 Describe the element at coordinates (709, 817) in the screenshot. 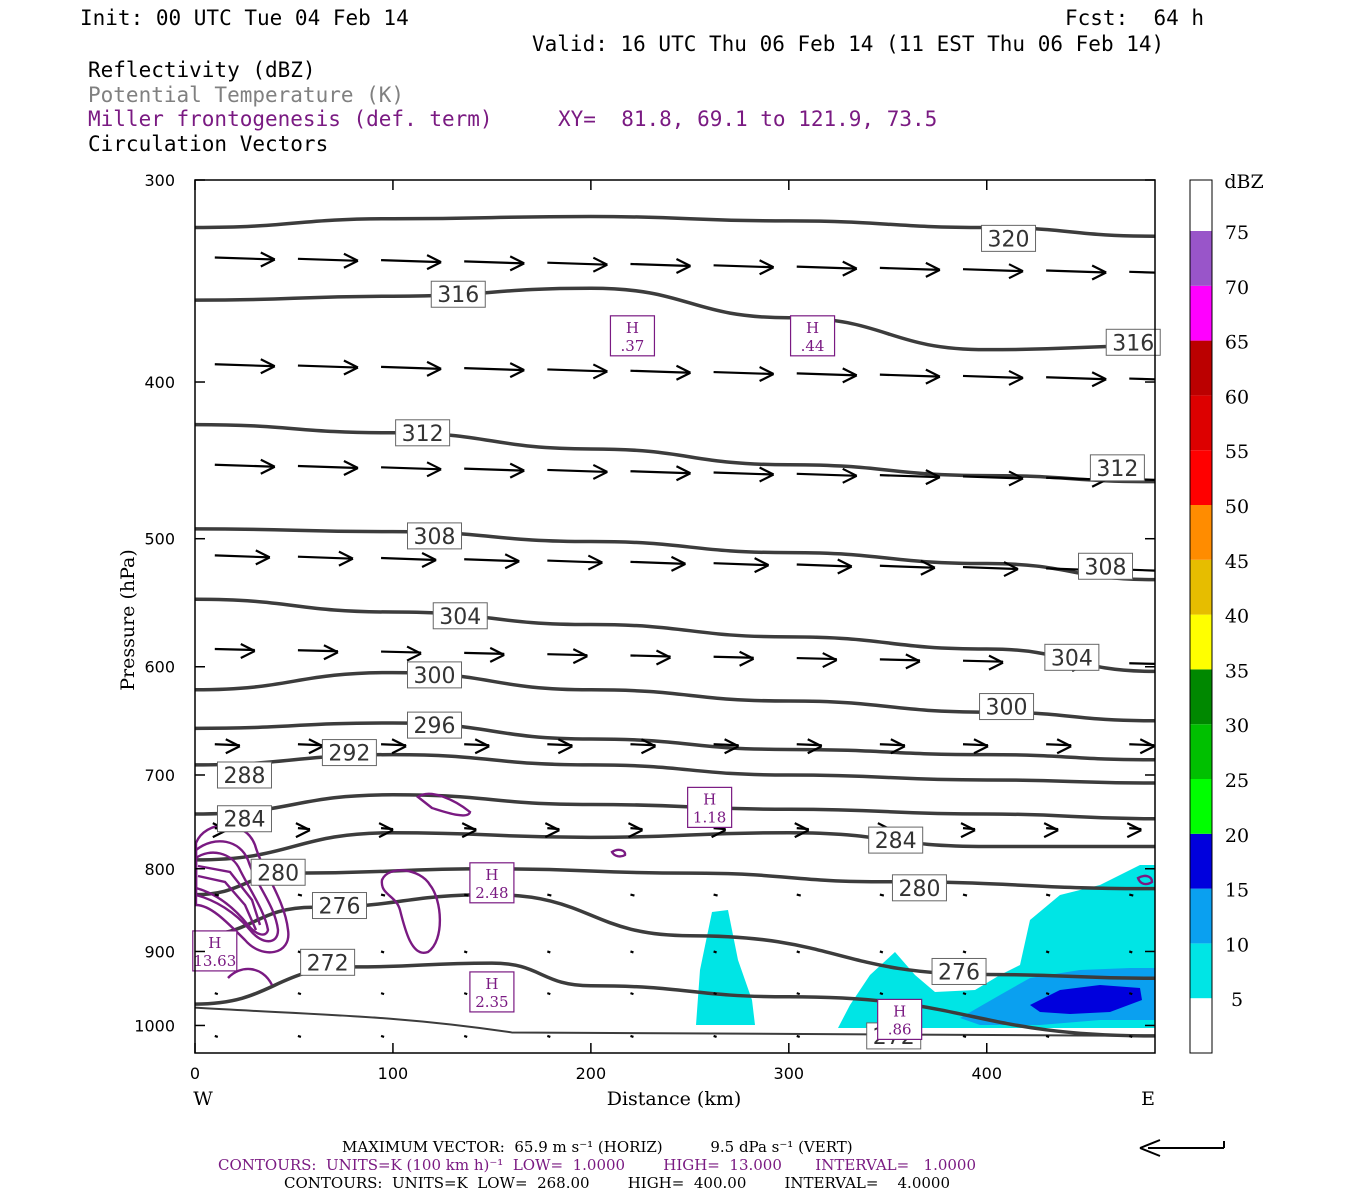

I see `svg-text: 1.18` at that location.